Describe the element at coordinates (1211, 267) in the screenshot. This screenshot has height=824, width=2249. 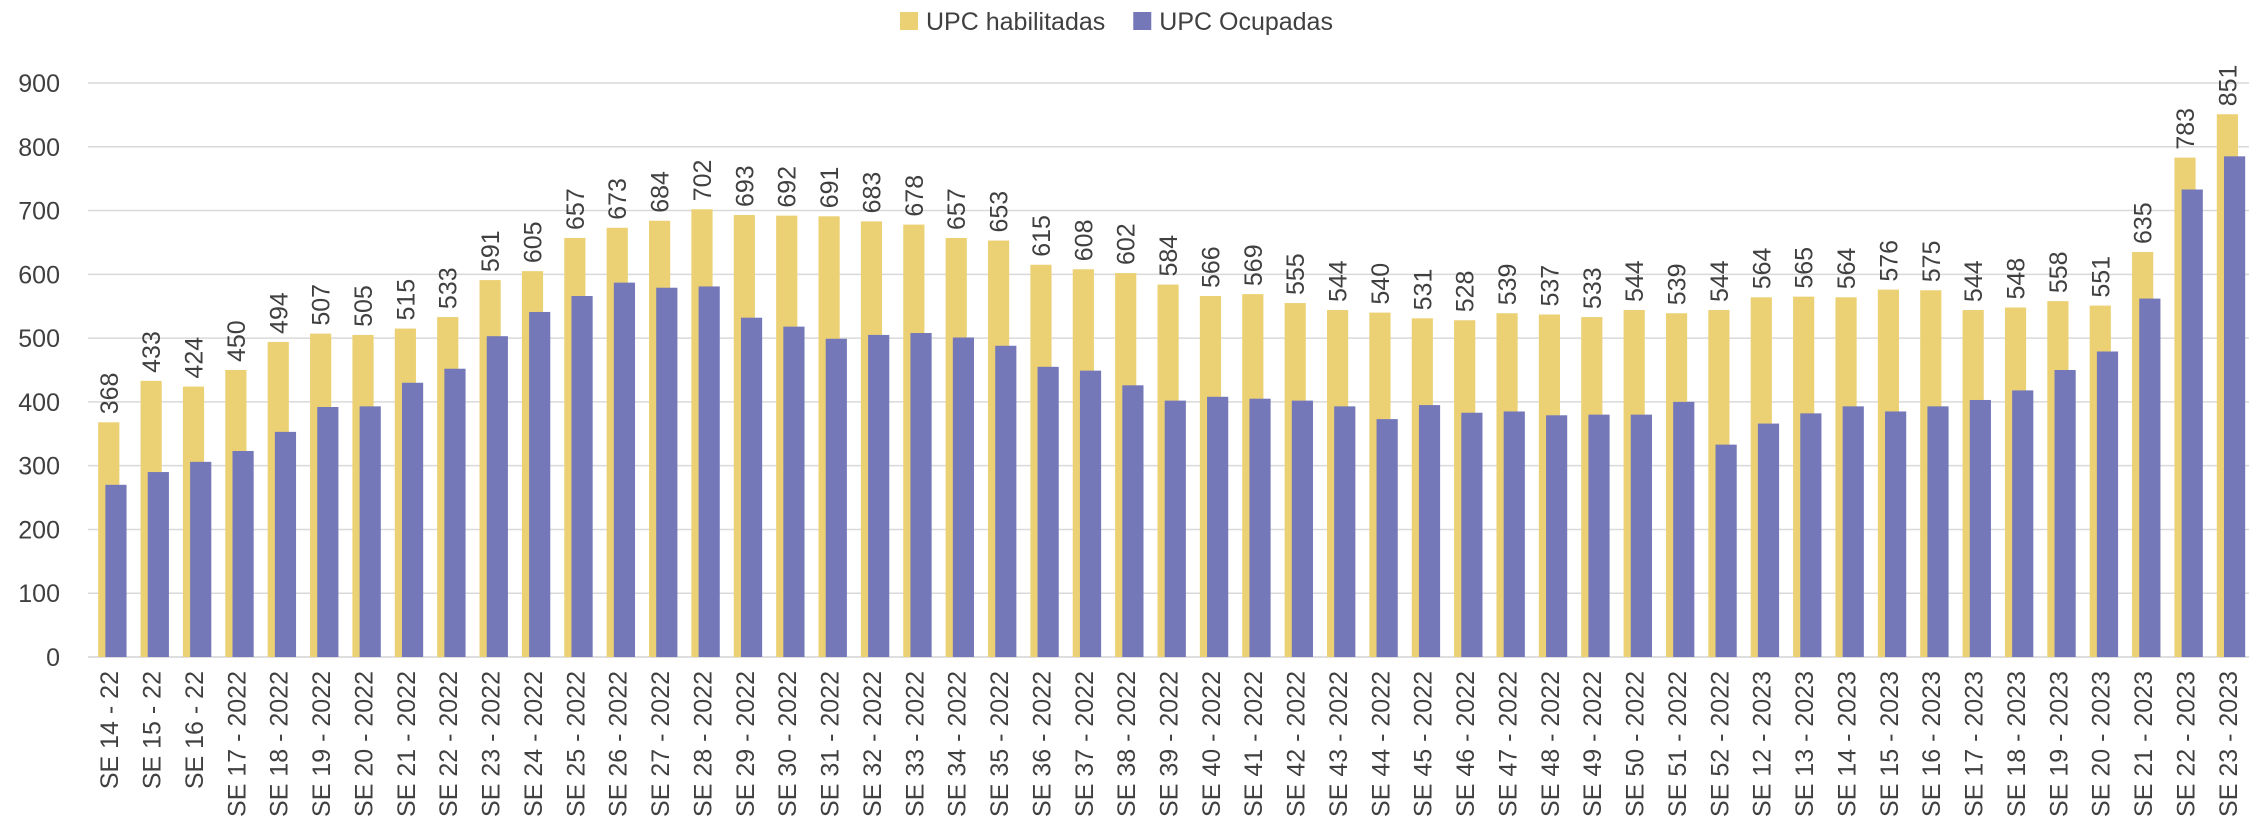
I see `data-label: 566` at that location.